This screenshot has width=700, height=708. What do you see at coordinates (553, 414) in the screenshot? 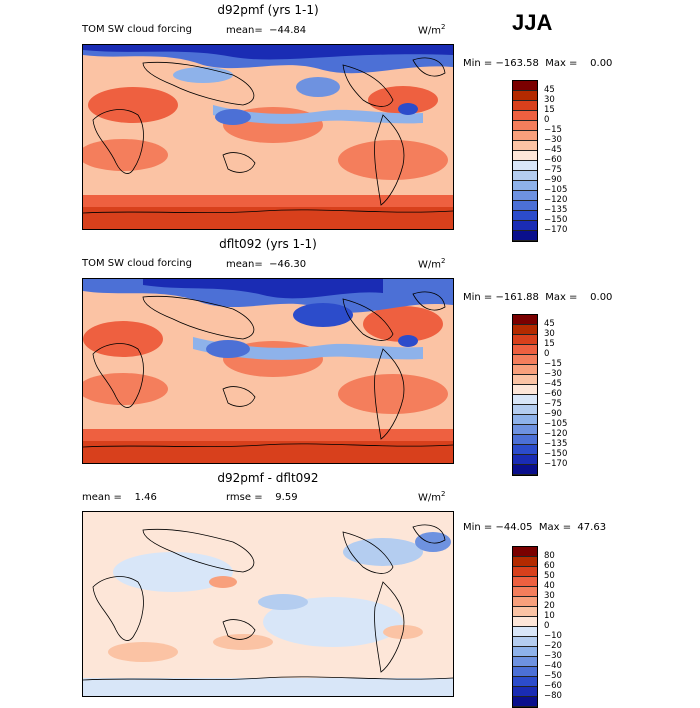
I see `colorbar-level-label: −90` at bounding box center [553, 414].